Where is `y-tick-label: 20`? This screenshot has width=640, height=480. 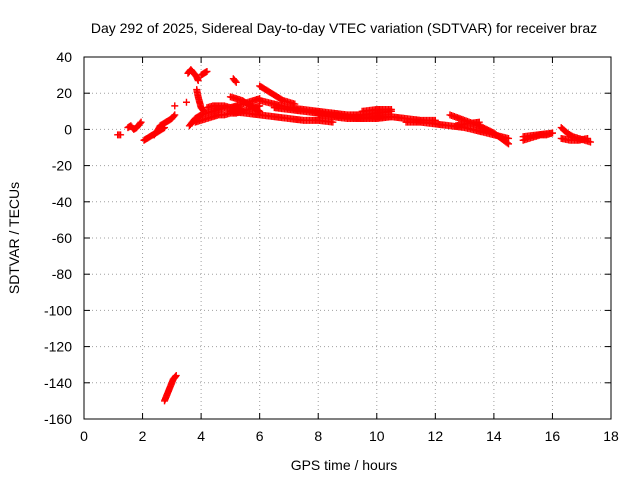 y-tick-label: 20 is located at coordinates (64, 93).